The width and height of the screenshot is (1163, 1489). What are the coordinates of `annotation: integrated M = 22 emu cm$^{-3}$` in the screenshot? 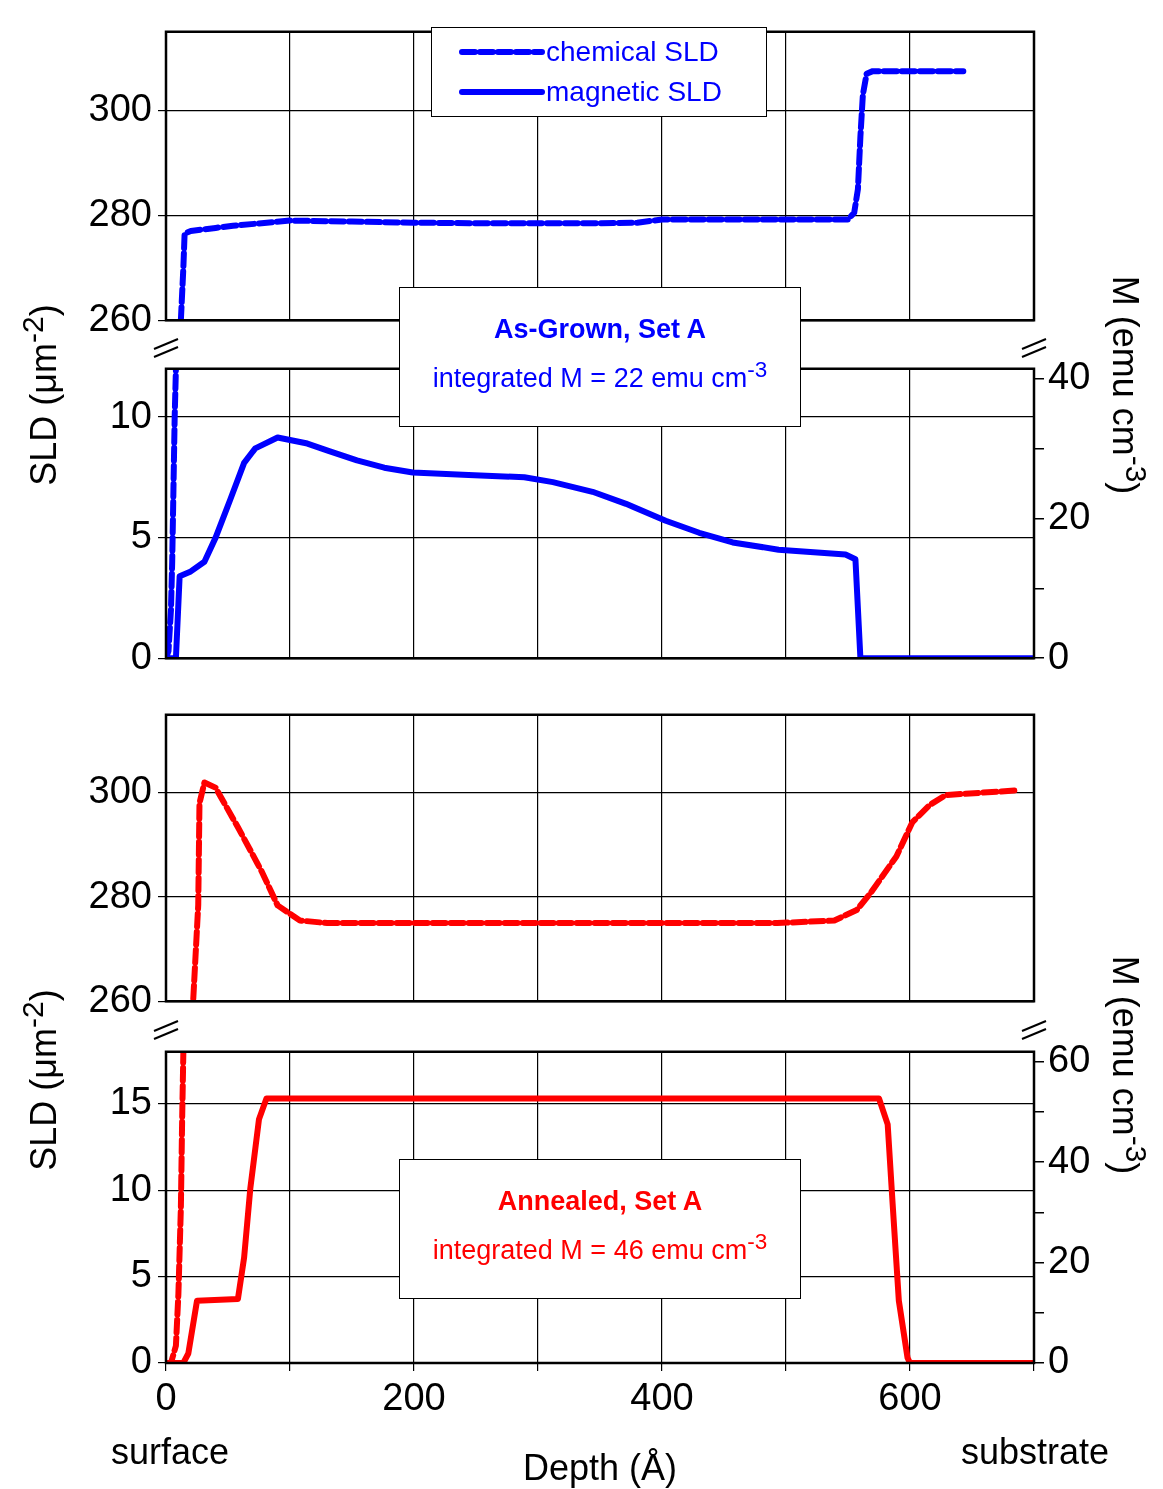 It's located at (600, 375).